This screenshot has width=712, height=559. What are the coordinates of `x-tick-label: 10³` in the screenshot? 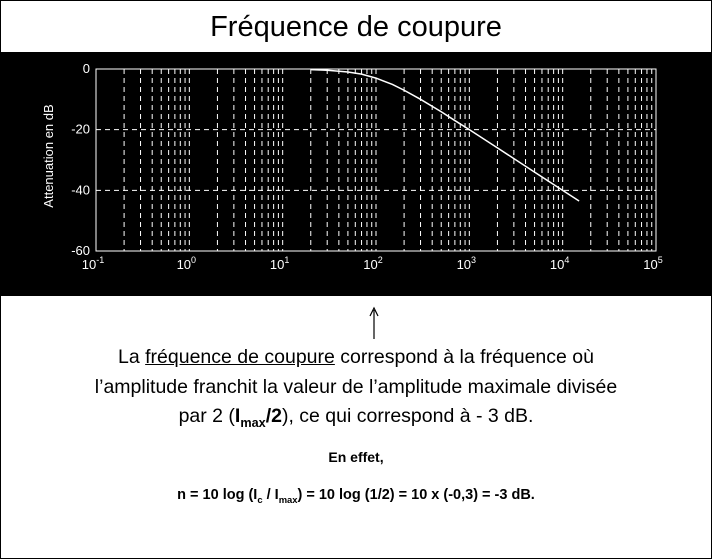 It's located at (466, 263).